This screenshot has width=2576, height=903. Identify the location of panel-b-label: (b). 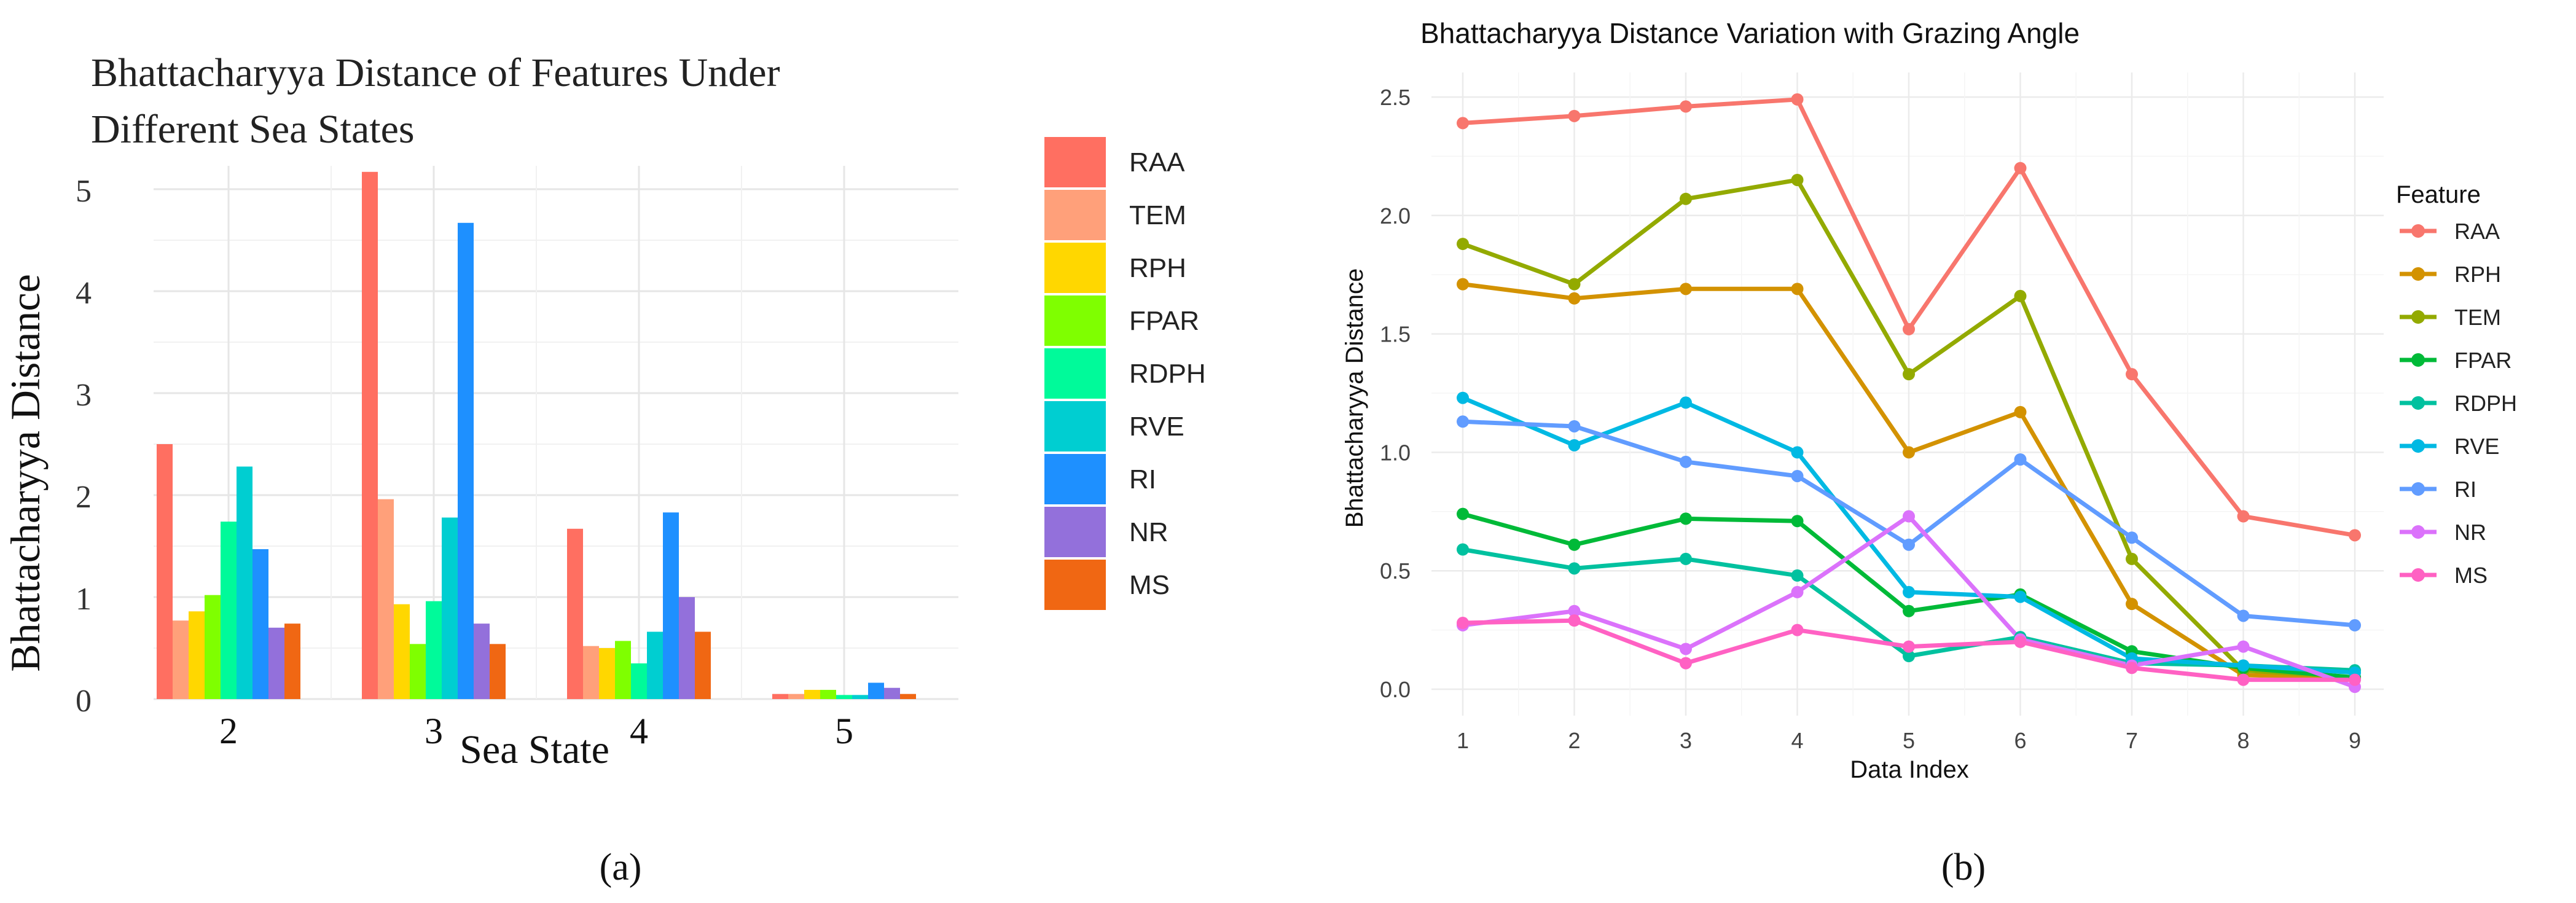
(1963, 867).